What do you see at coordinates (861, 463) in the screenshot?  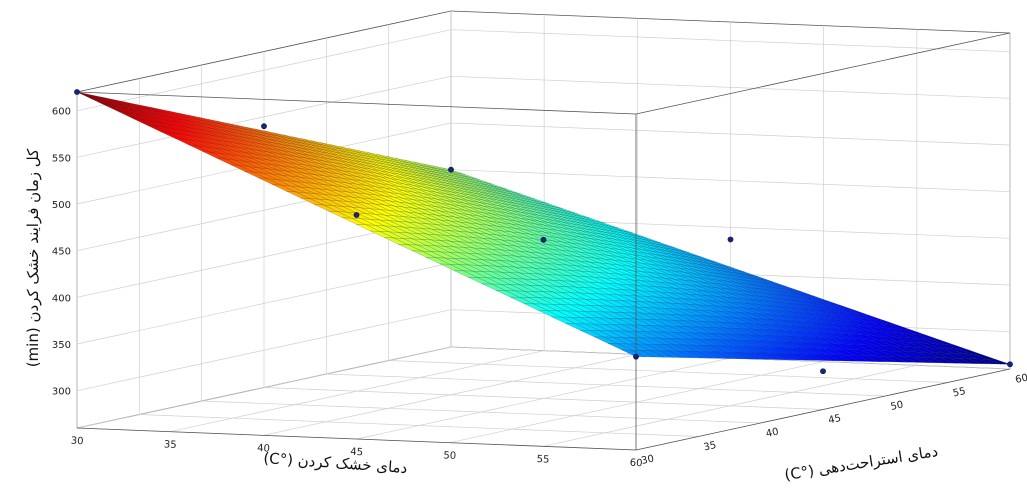 I see `y-axis-title: دمای استراحت‌دهی (°C)` at bounding box center [861, 463].